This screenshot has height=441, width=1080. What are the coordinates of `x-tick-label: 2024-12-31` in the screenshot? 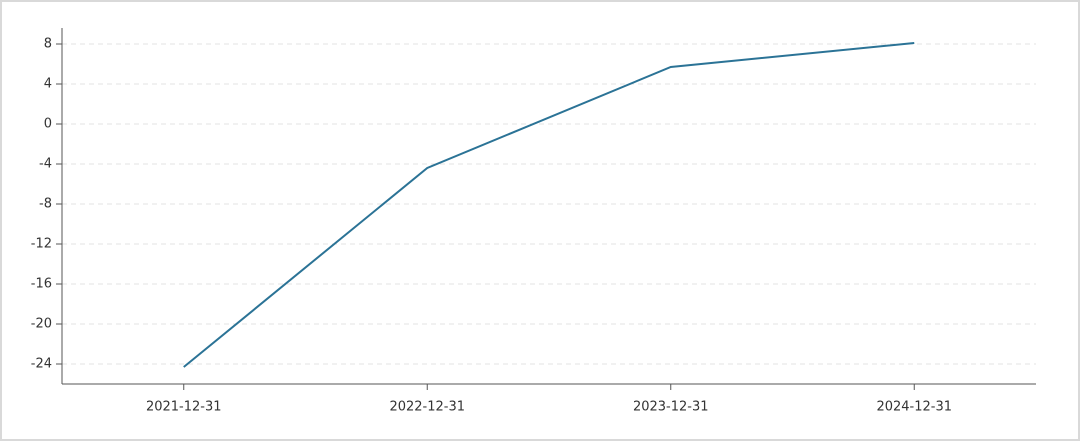 It's located at (914, 407).